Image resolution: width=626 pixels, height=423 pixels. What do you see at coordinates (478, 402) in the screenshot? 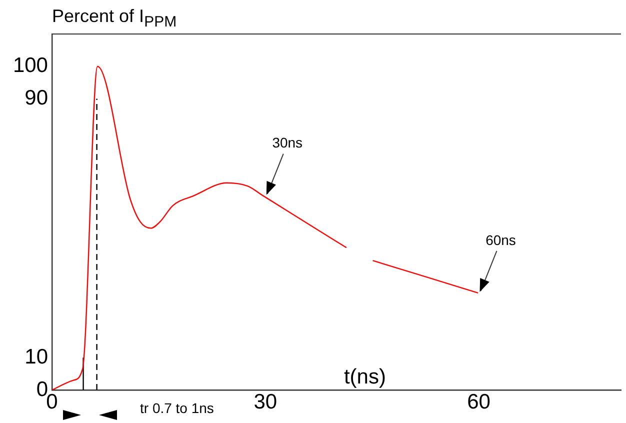
I see `x-tick-label: 60` at bounding box center [478, 402].